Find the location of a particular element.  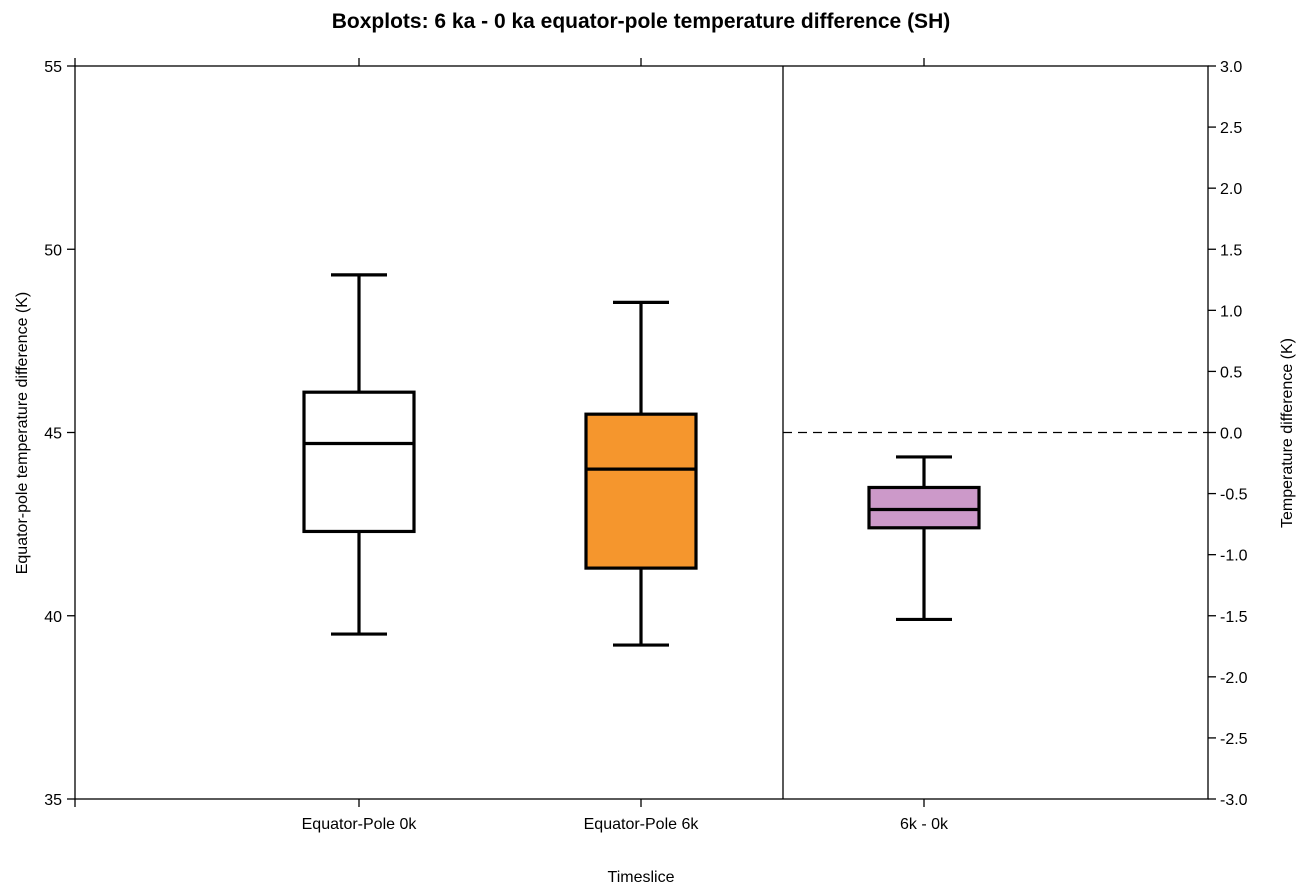

y-axis-left-label: Equator-pole temperature difference (K) is located at coordinates (22, 433).